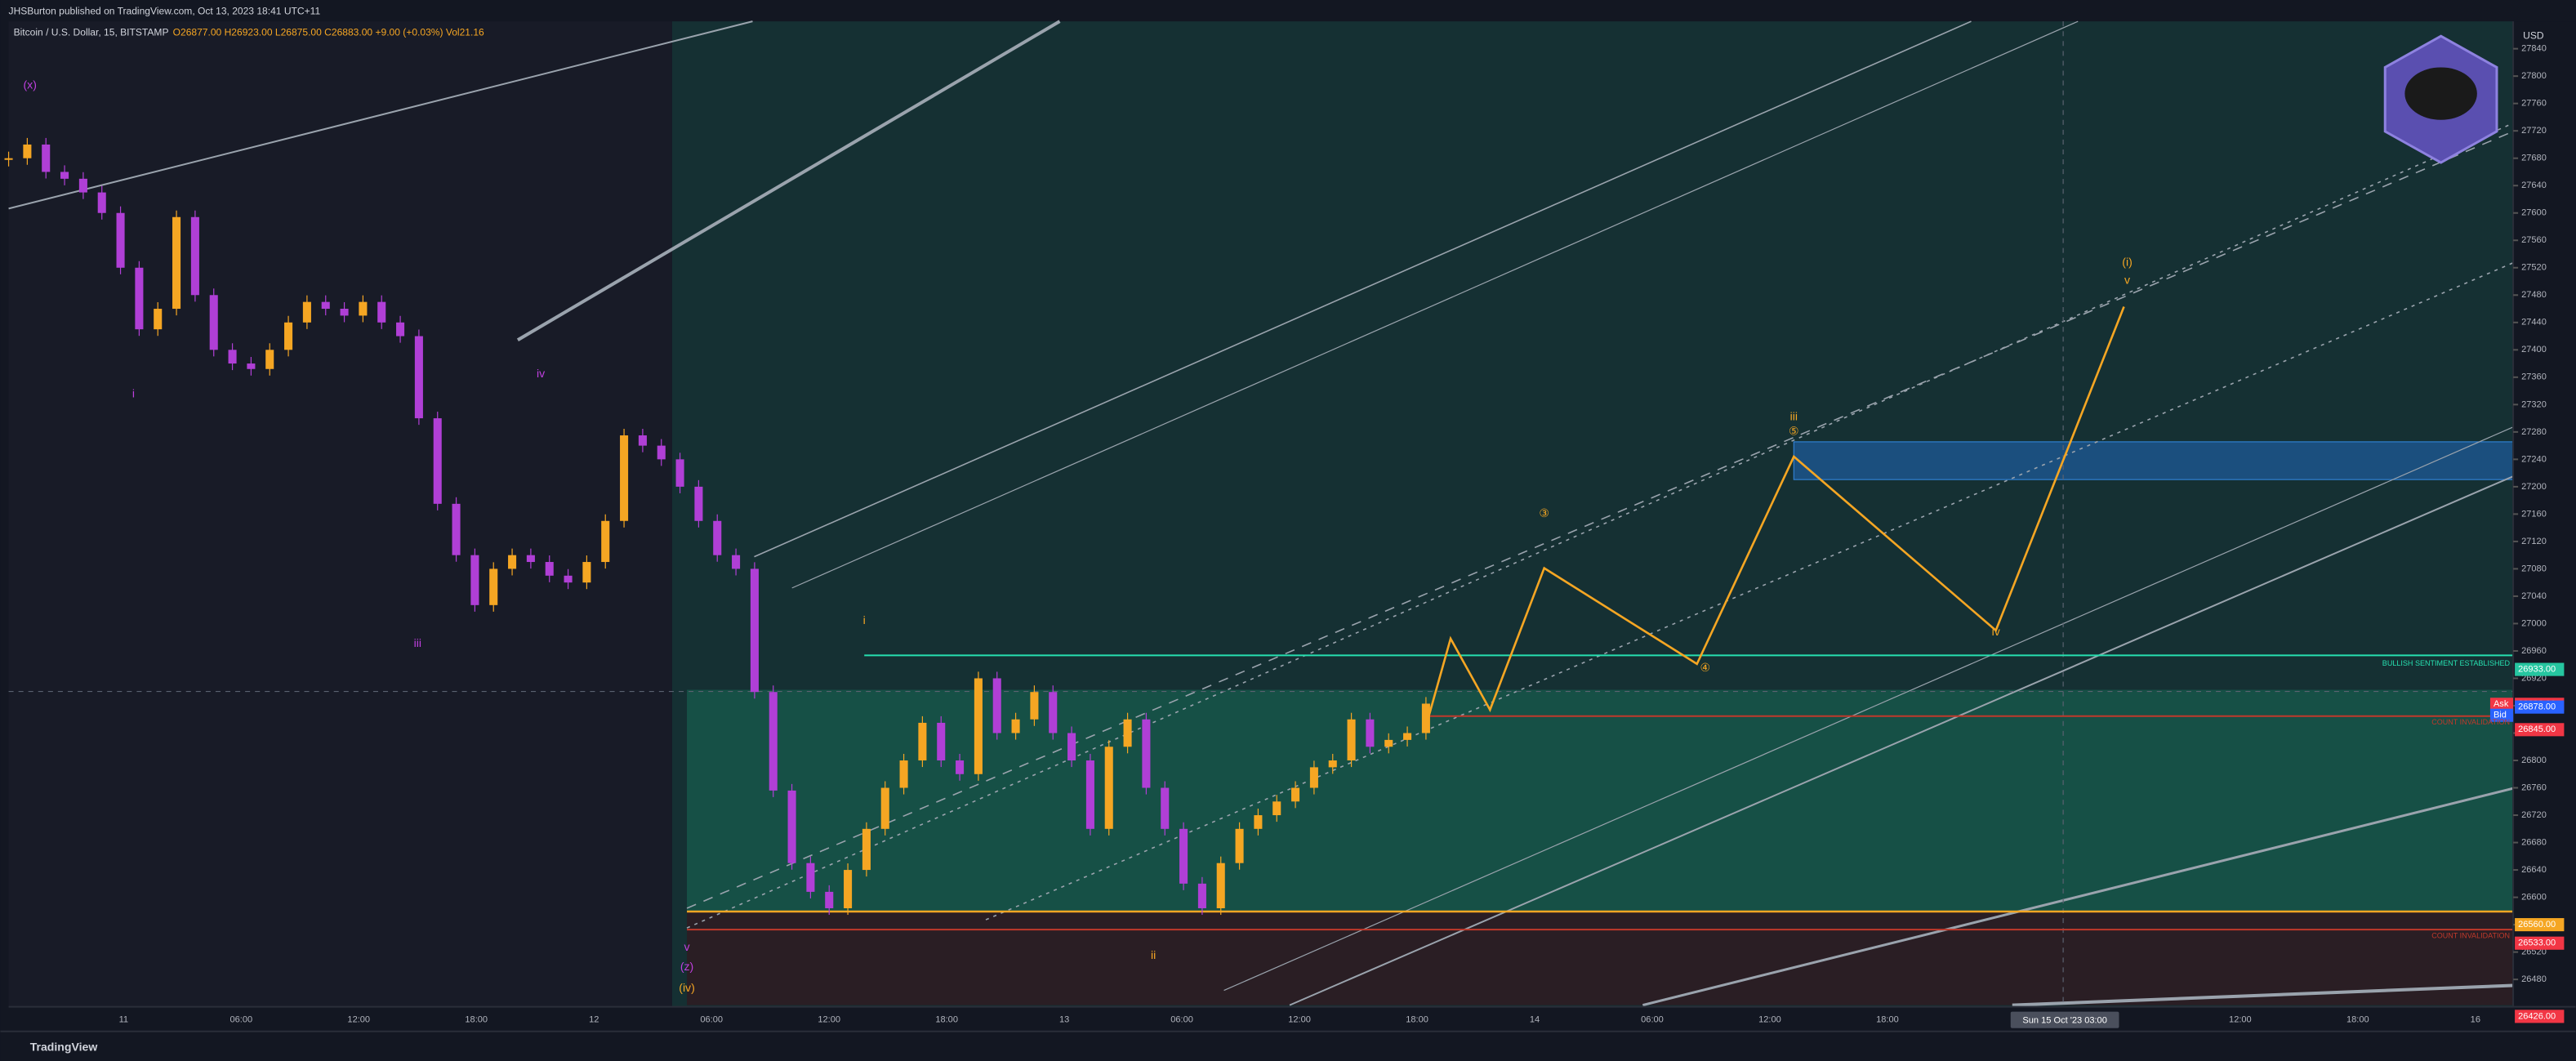  I want to click on y-tick-label: 27160, so click(2534, 514).